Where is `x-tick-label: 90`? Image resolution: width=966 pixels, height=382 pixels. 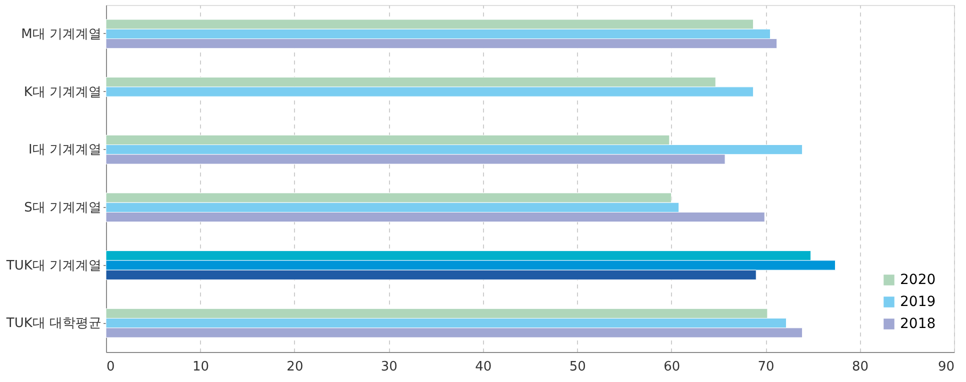
x-tick-label: 90 is located at coordinates (946, 367).